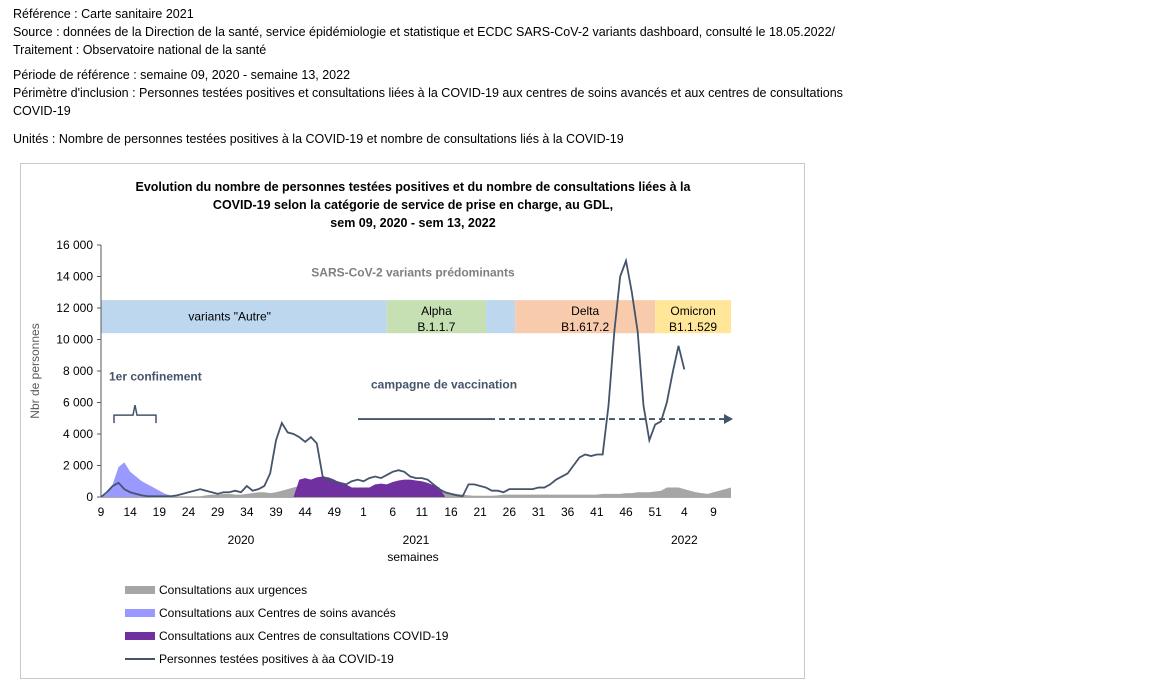 The width and height of the screenshot is (1152, 694). I want to click on x-tick-label: 6, so click(392, 512).